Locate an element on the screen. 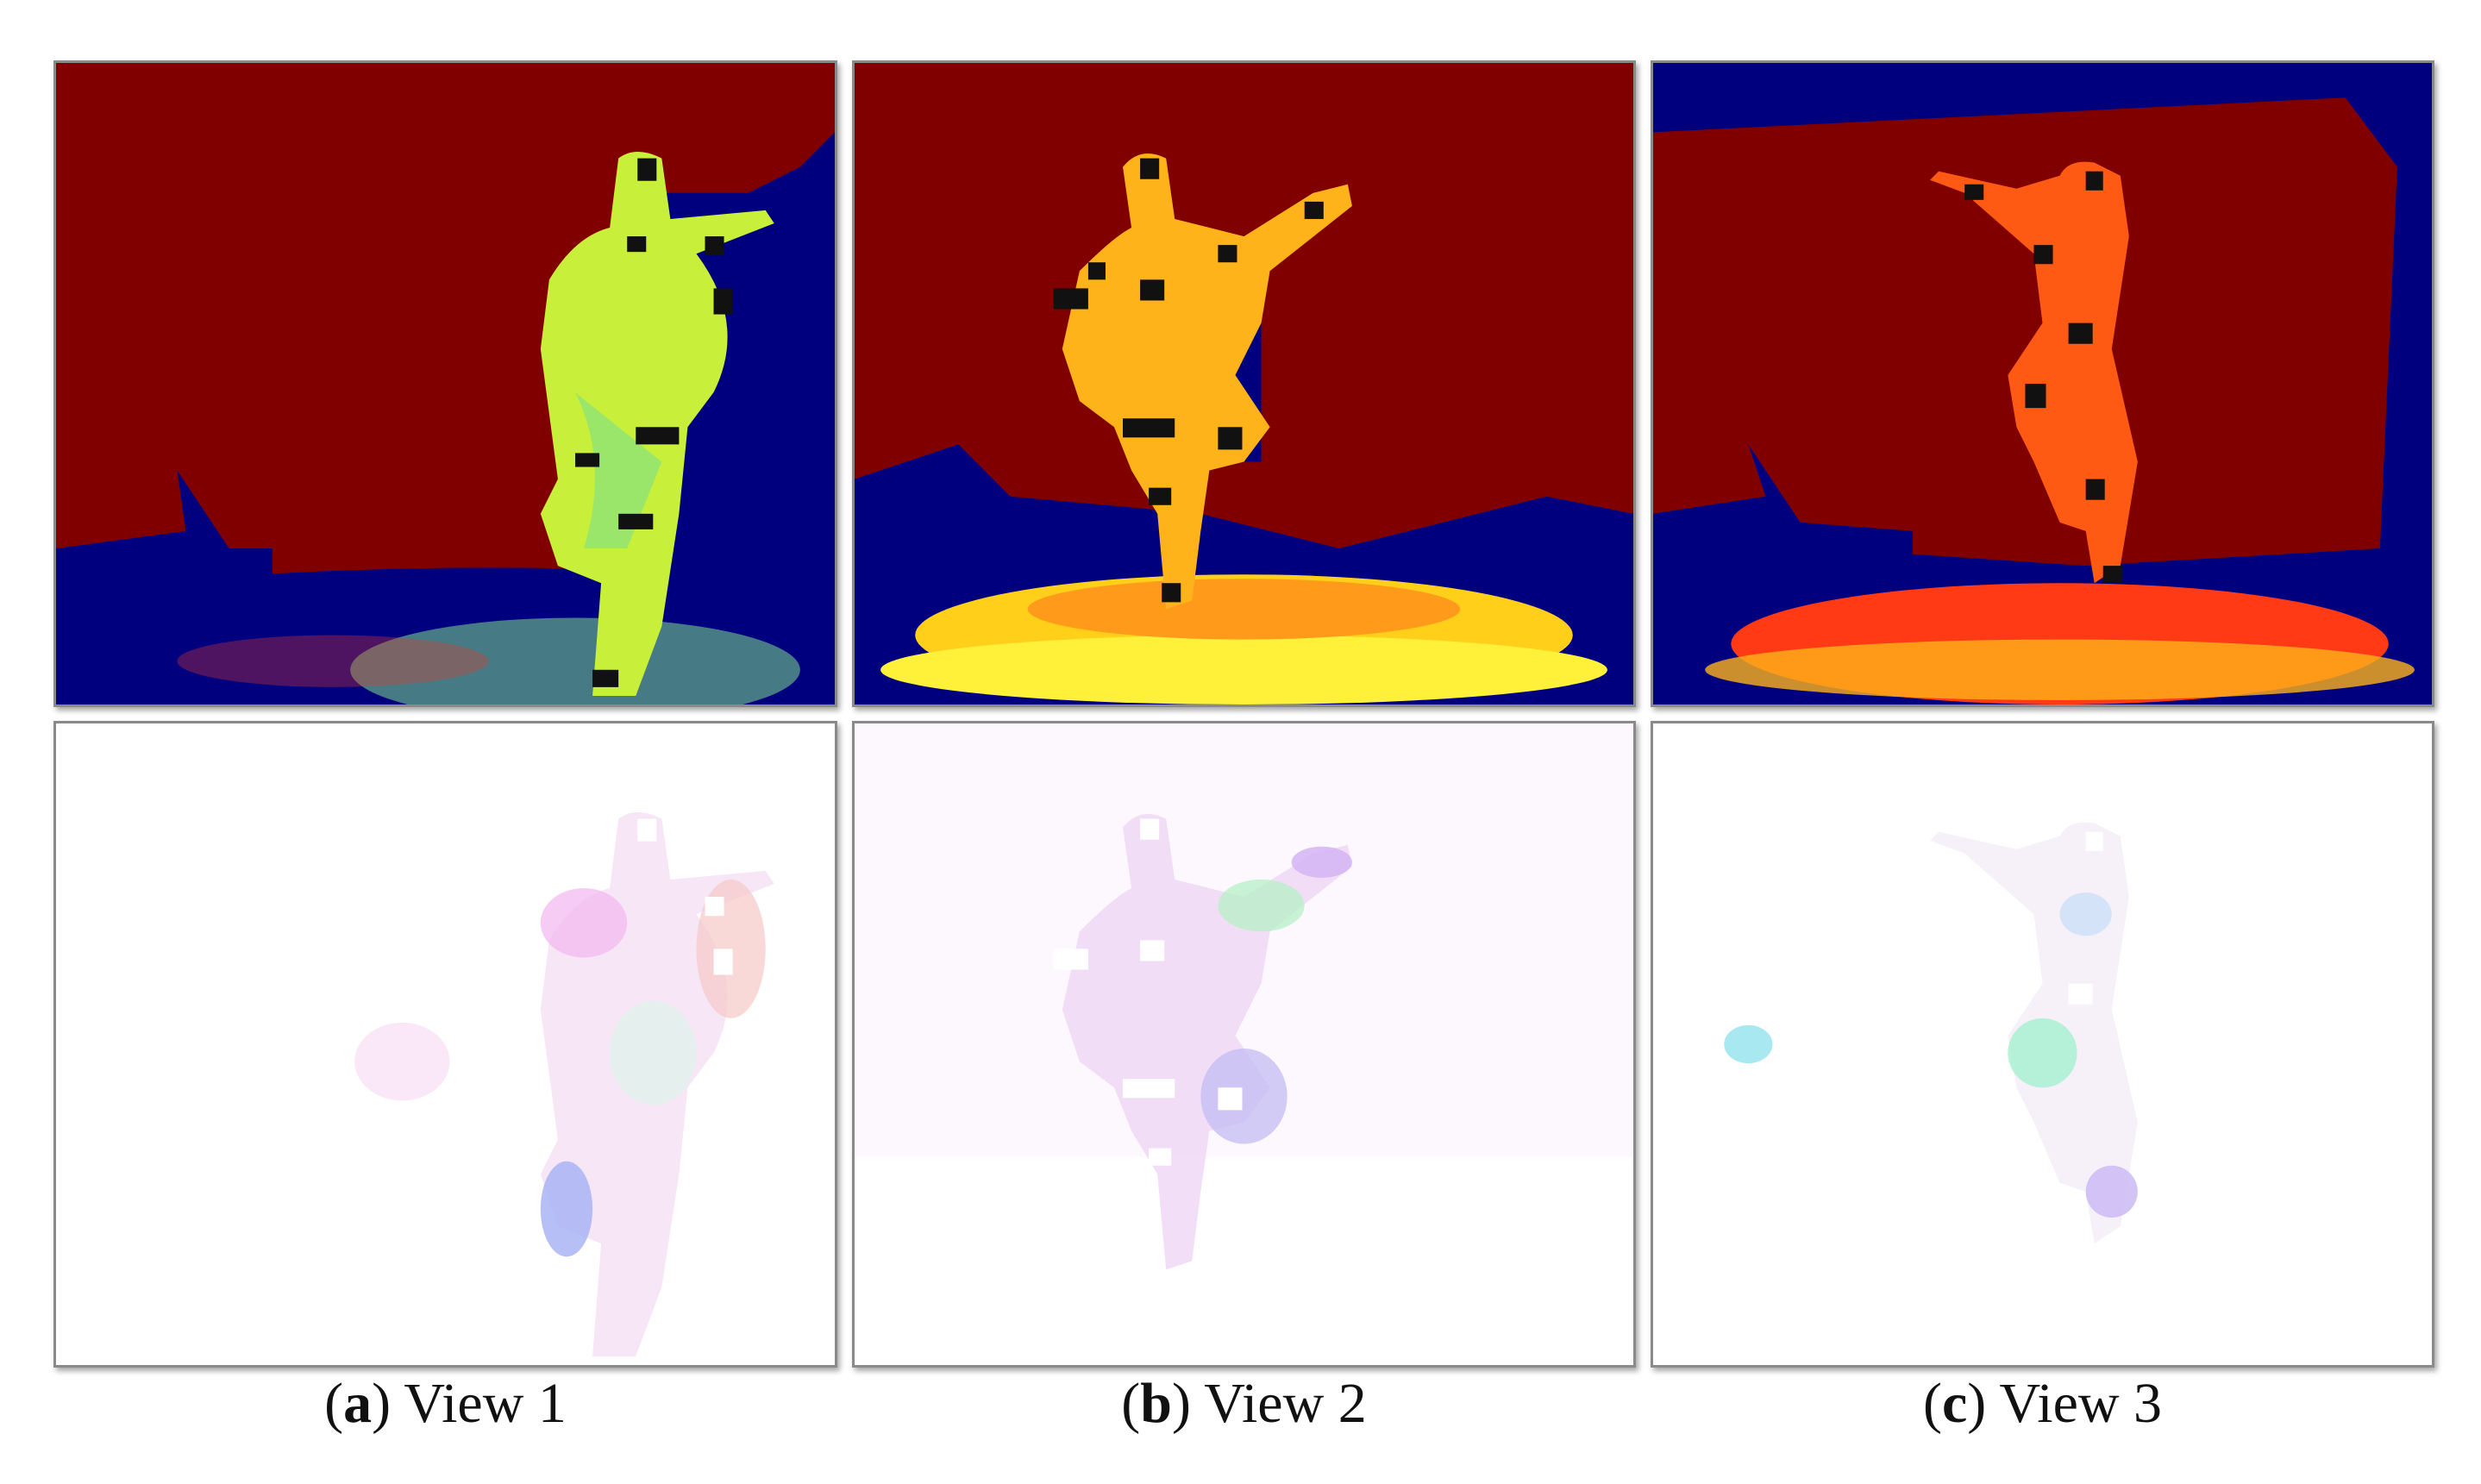 The width and height of the screenshot is (2481, 1484). caption-label: View 3 is located at coordinates (2081, 1403).